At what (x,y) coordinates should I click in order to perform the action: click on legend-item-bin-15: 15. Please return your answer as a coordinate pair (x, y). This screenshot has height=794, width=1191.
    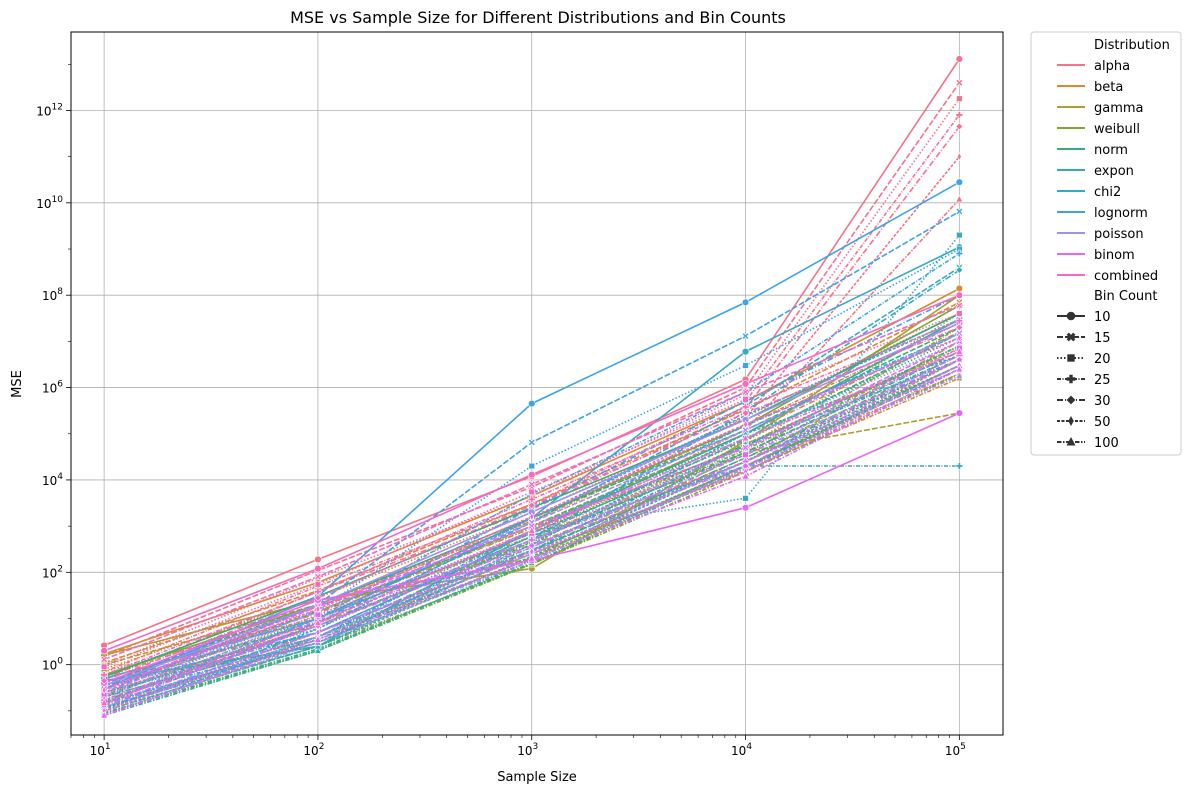
    Looking at the image, I should click on (1084, 338).